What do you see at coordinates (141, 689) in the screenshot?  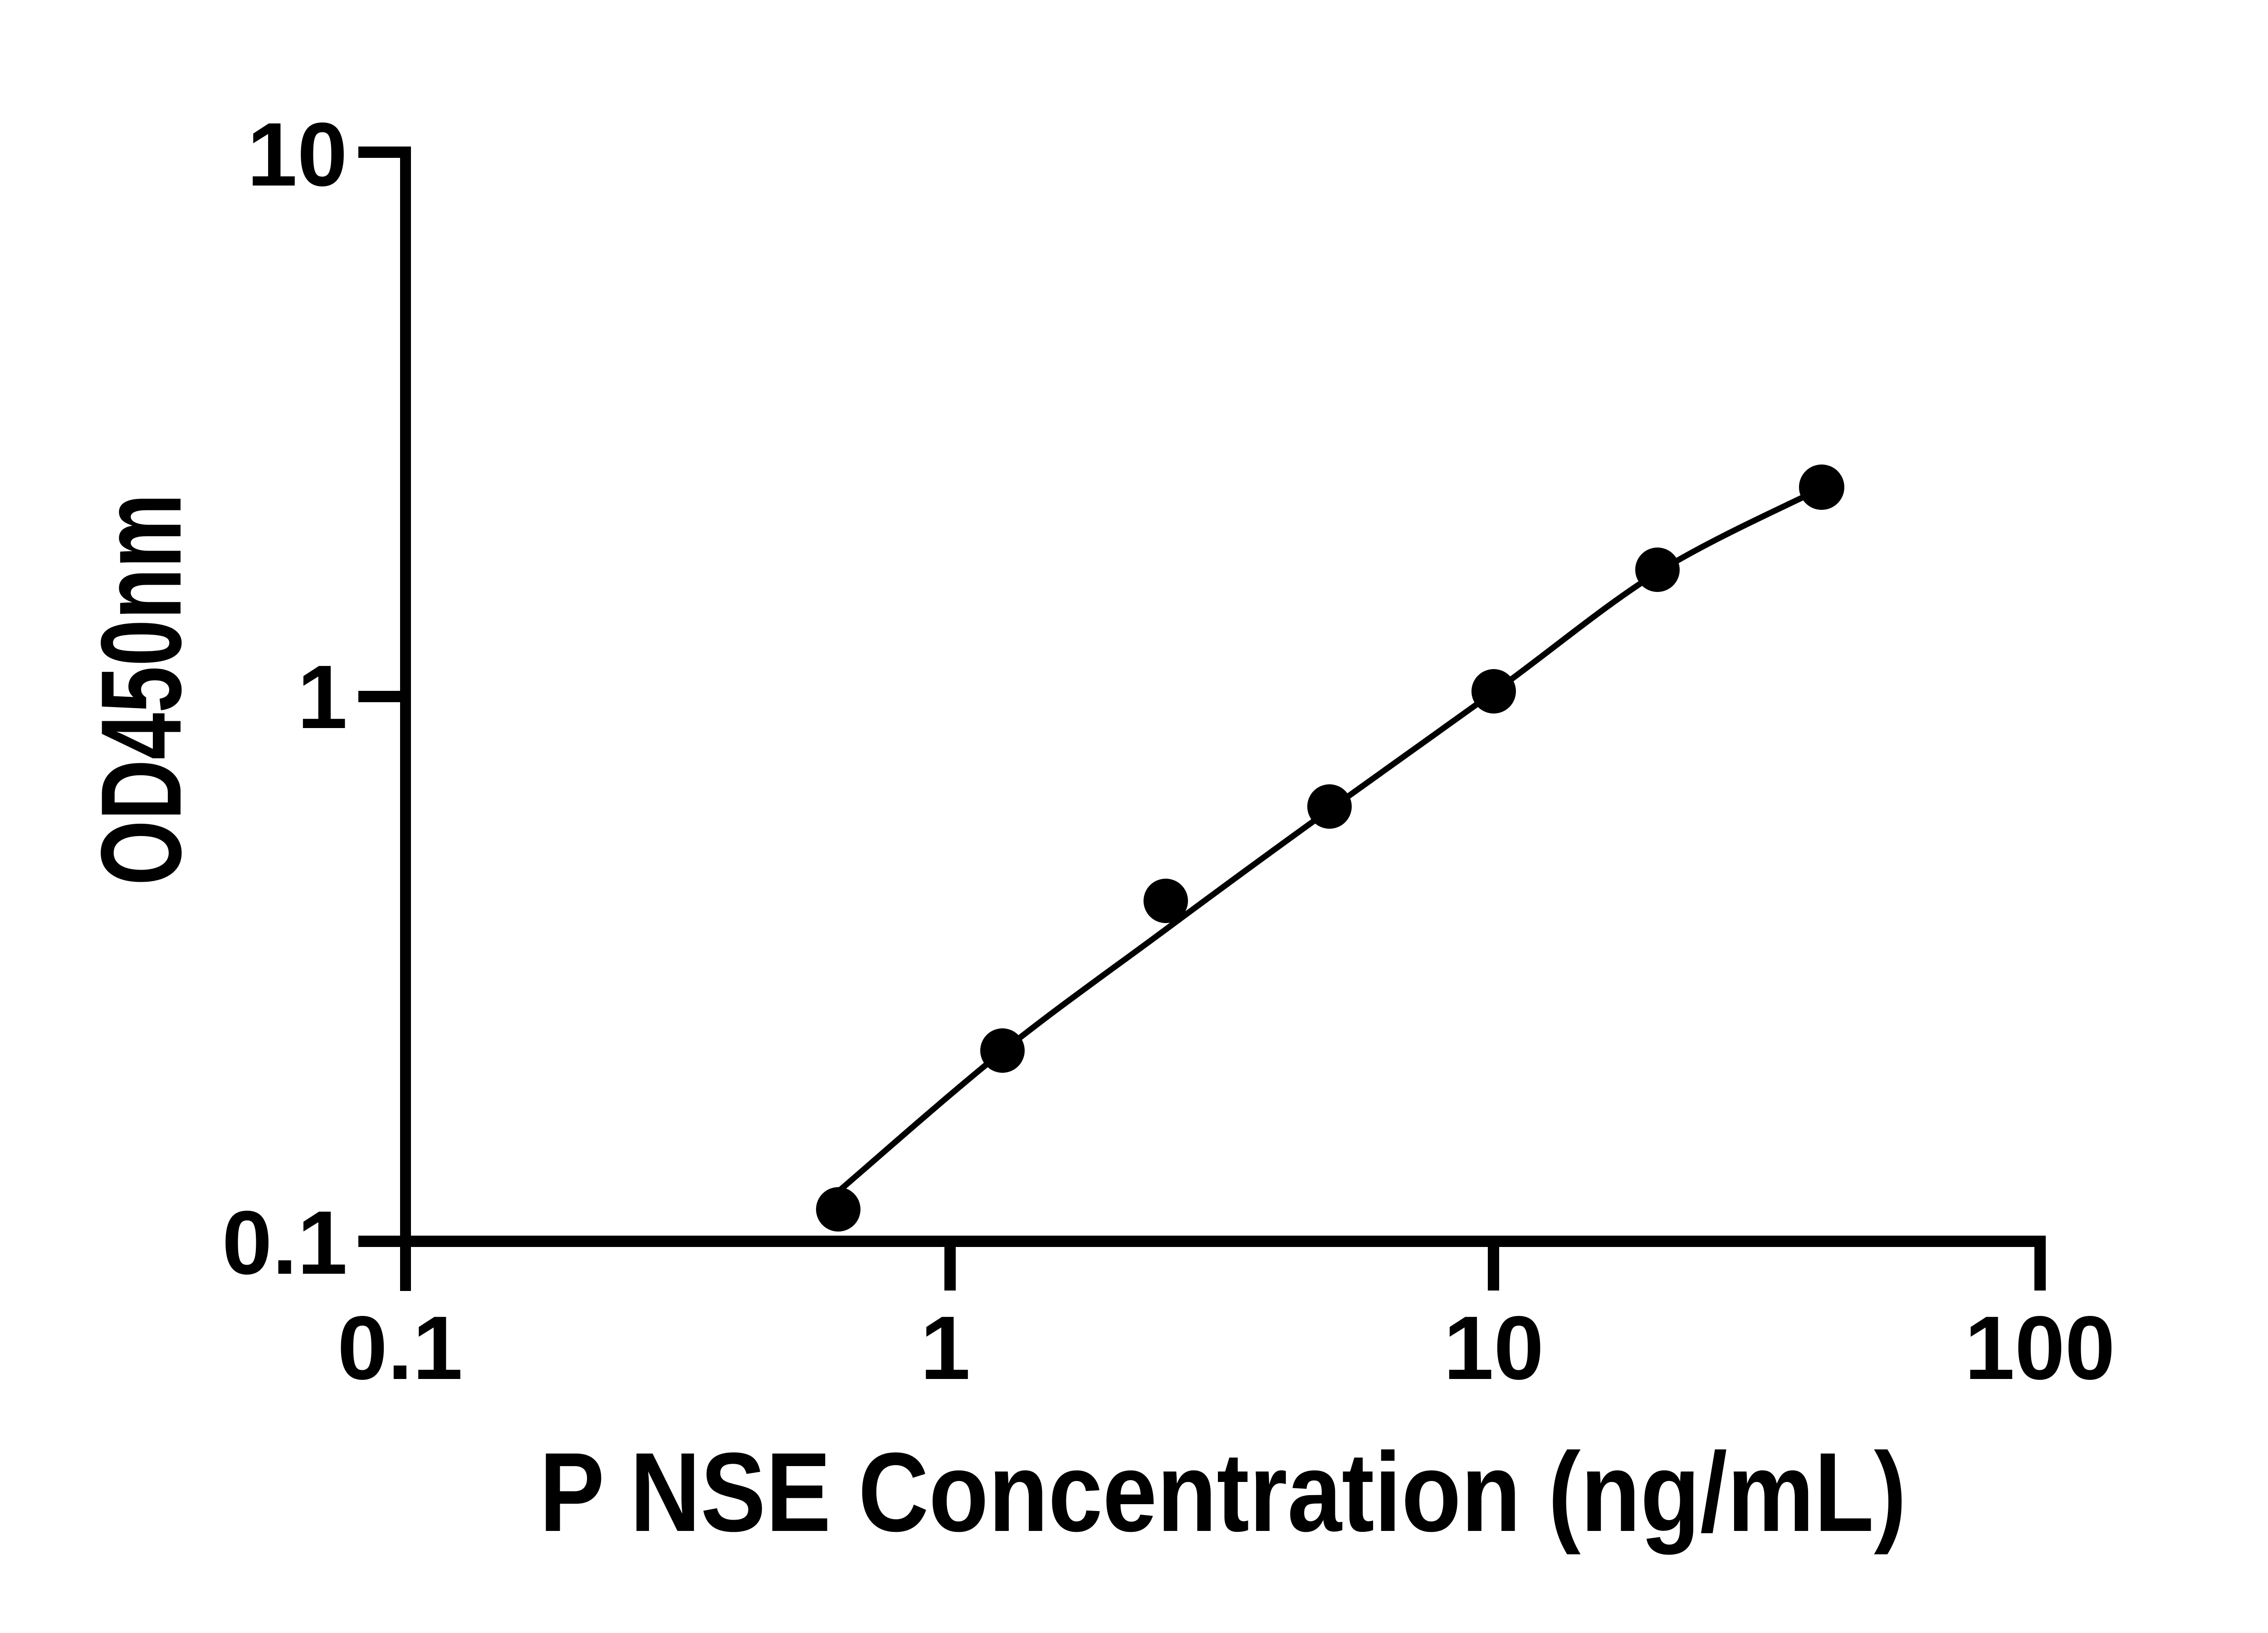 I see `svg-text: OD450nm` at bounding box center [141, 689].